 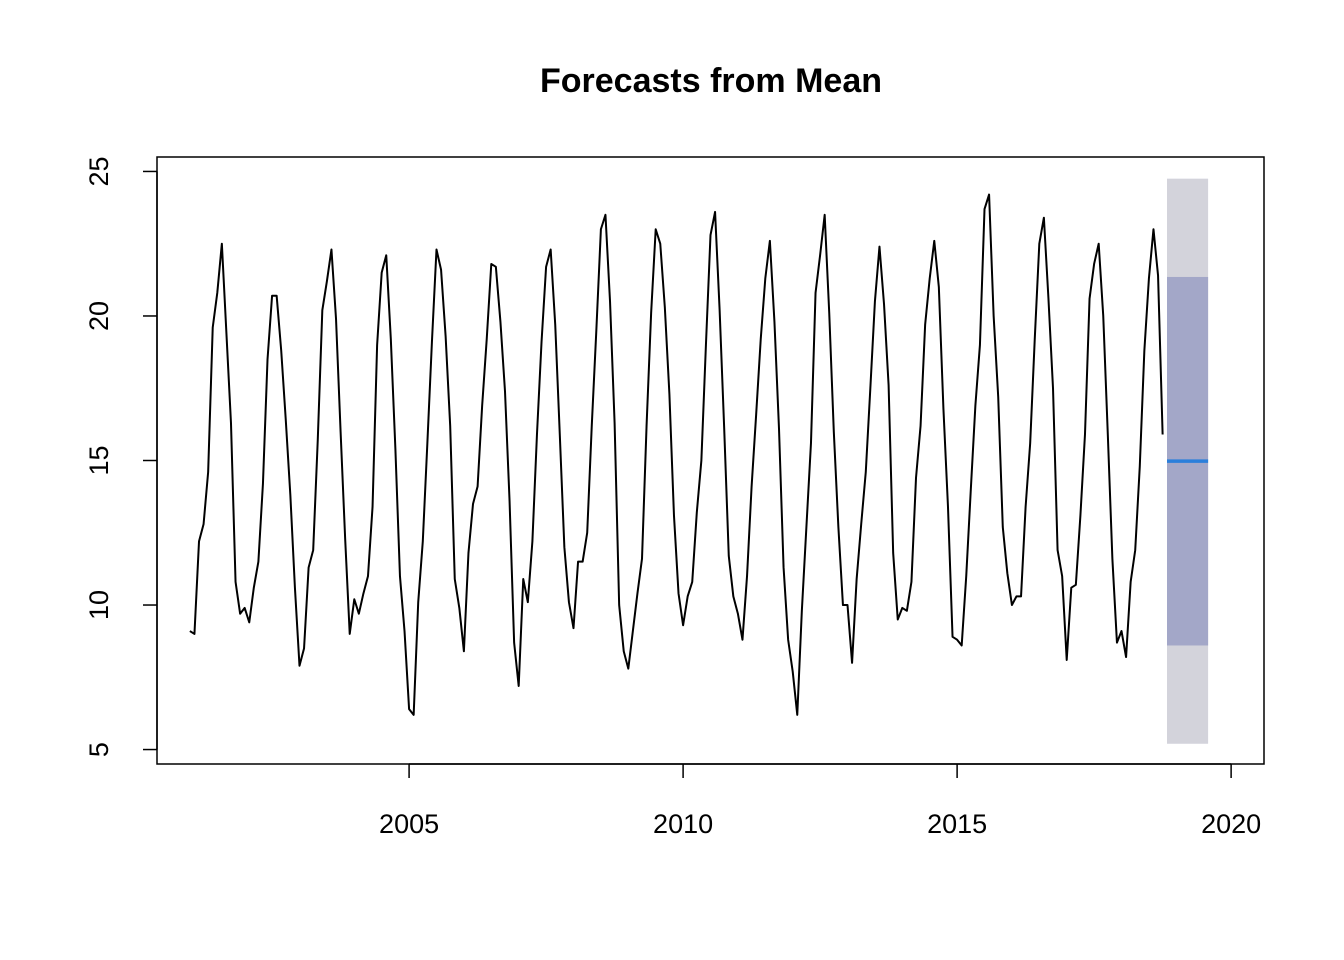 I want to click on y-tick-label: 5, so click(x=99, y=749).